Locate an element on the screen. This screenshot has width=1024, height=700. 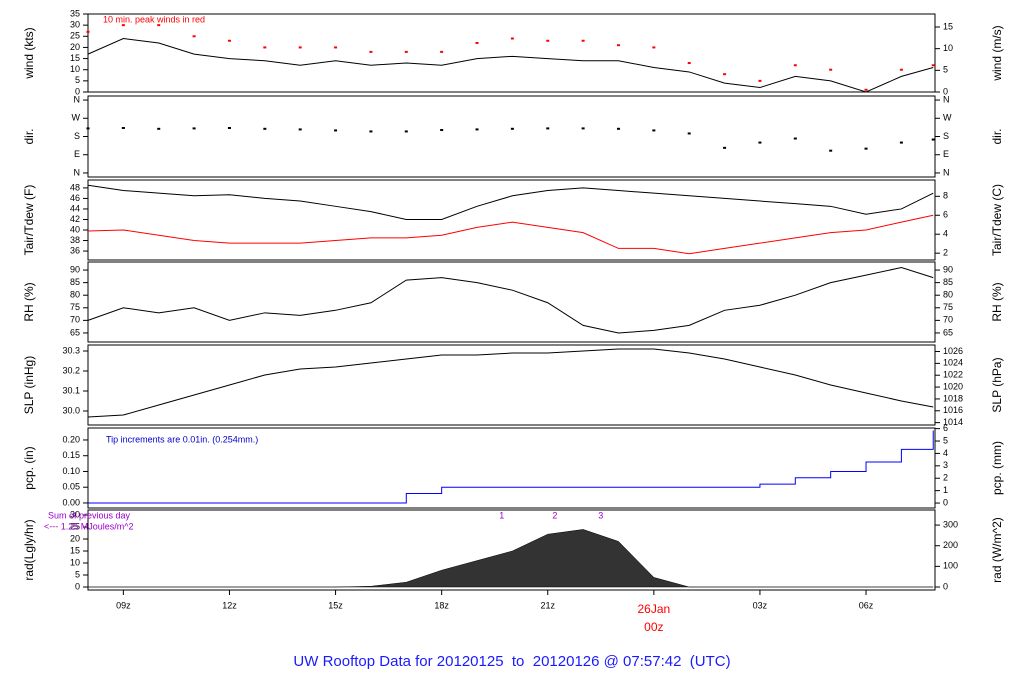
y-tick-label: 1020 is located at coordinates (953, 386).